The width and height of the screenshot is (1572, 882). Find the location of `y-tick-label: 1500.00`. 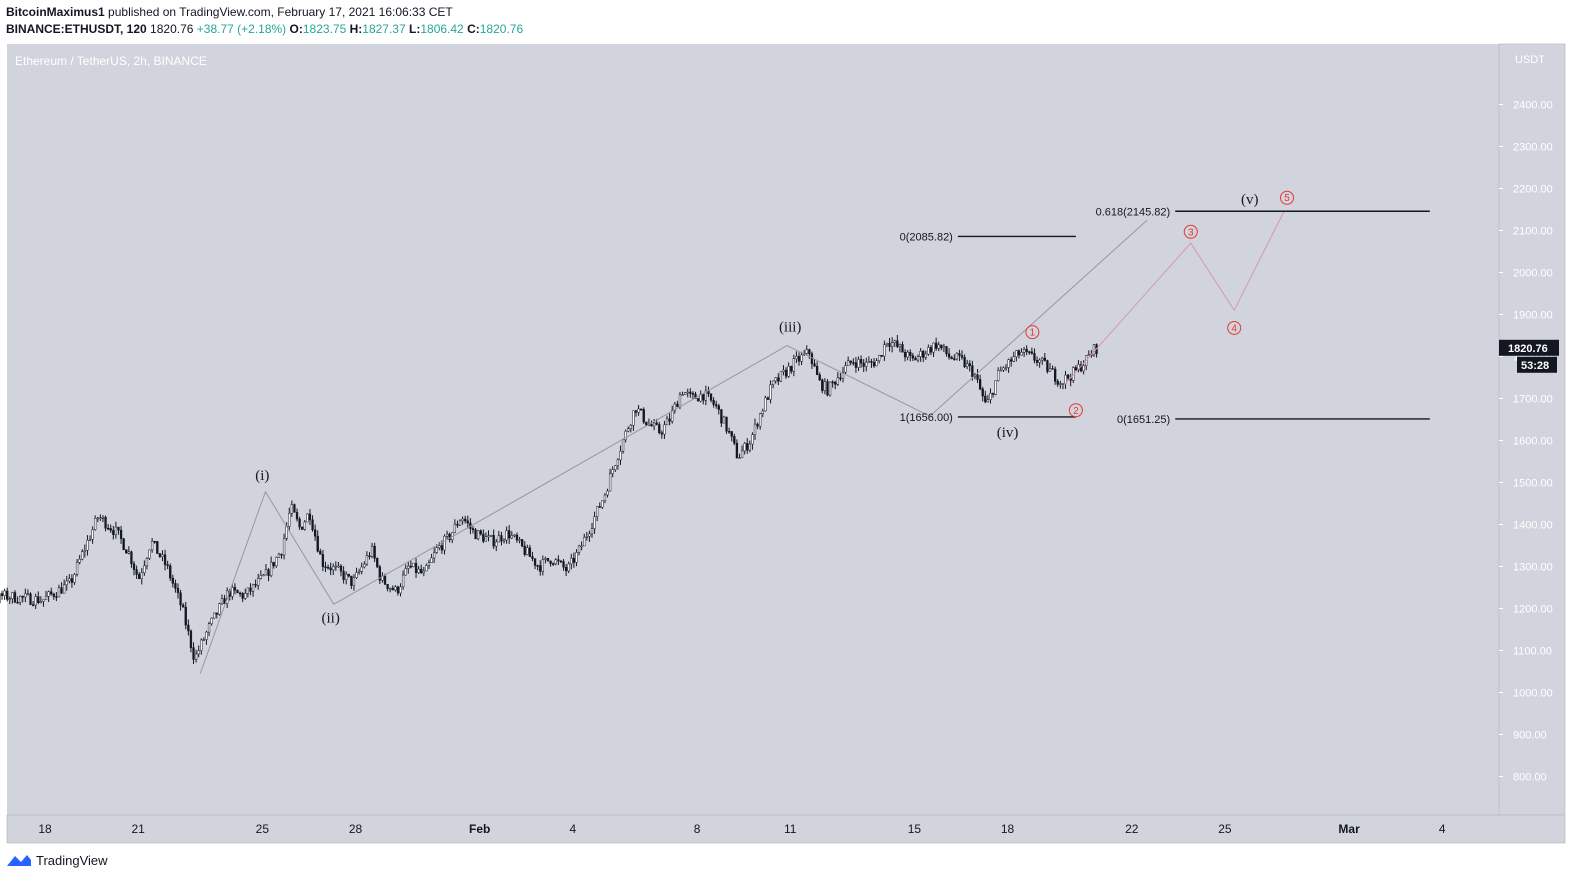

y-tick-label: 1500.00 is located at coordinates (1533, 484).